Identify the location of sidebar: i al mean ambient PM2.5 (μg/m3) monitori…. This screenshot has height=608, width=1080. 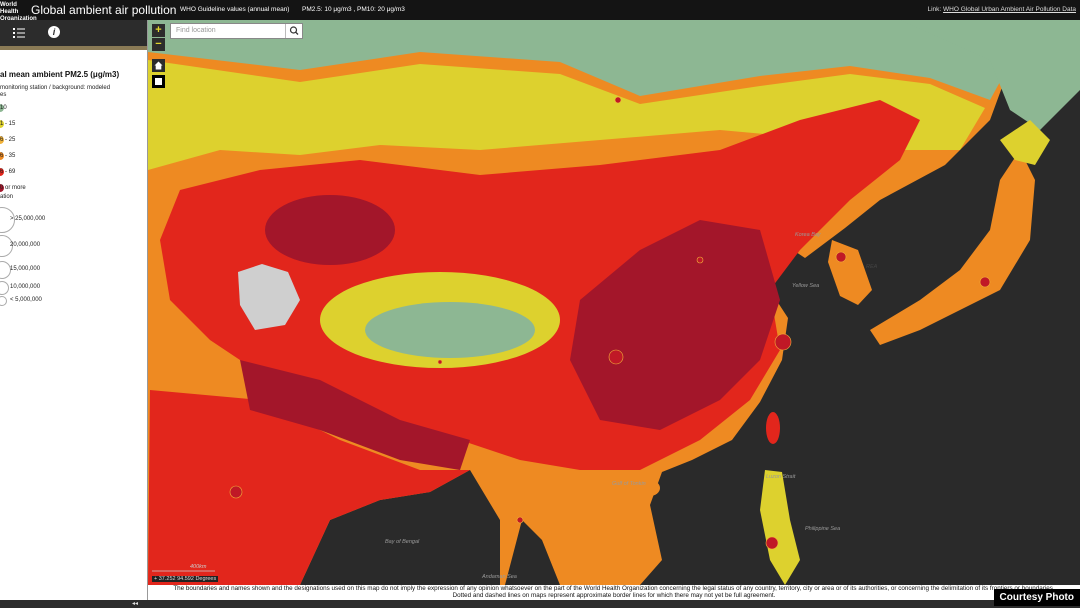
(74, 310).